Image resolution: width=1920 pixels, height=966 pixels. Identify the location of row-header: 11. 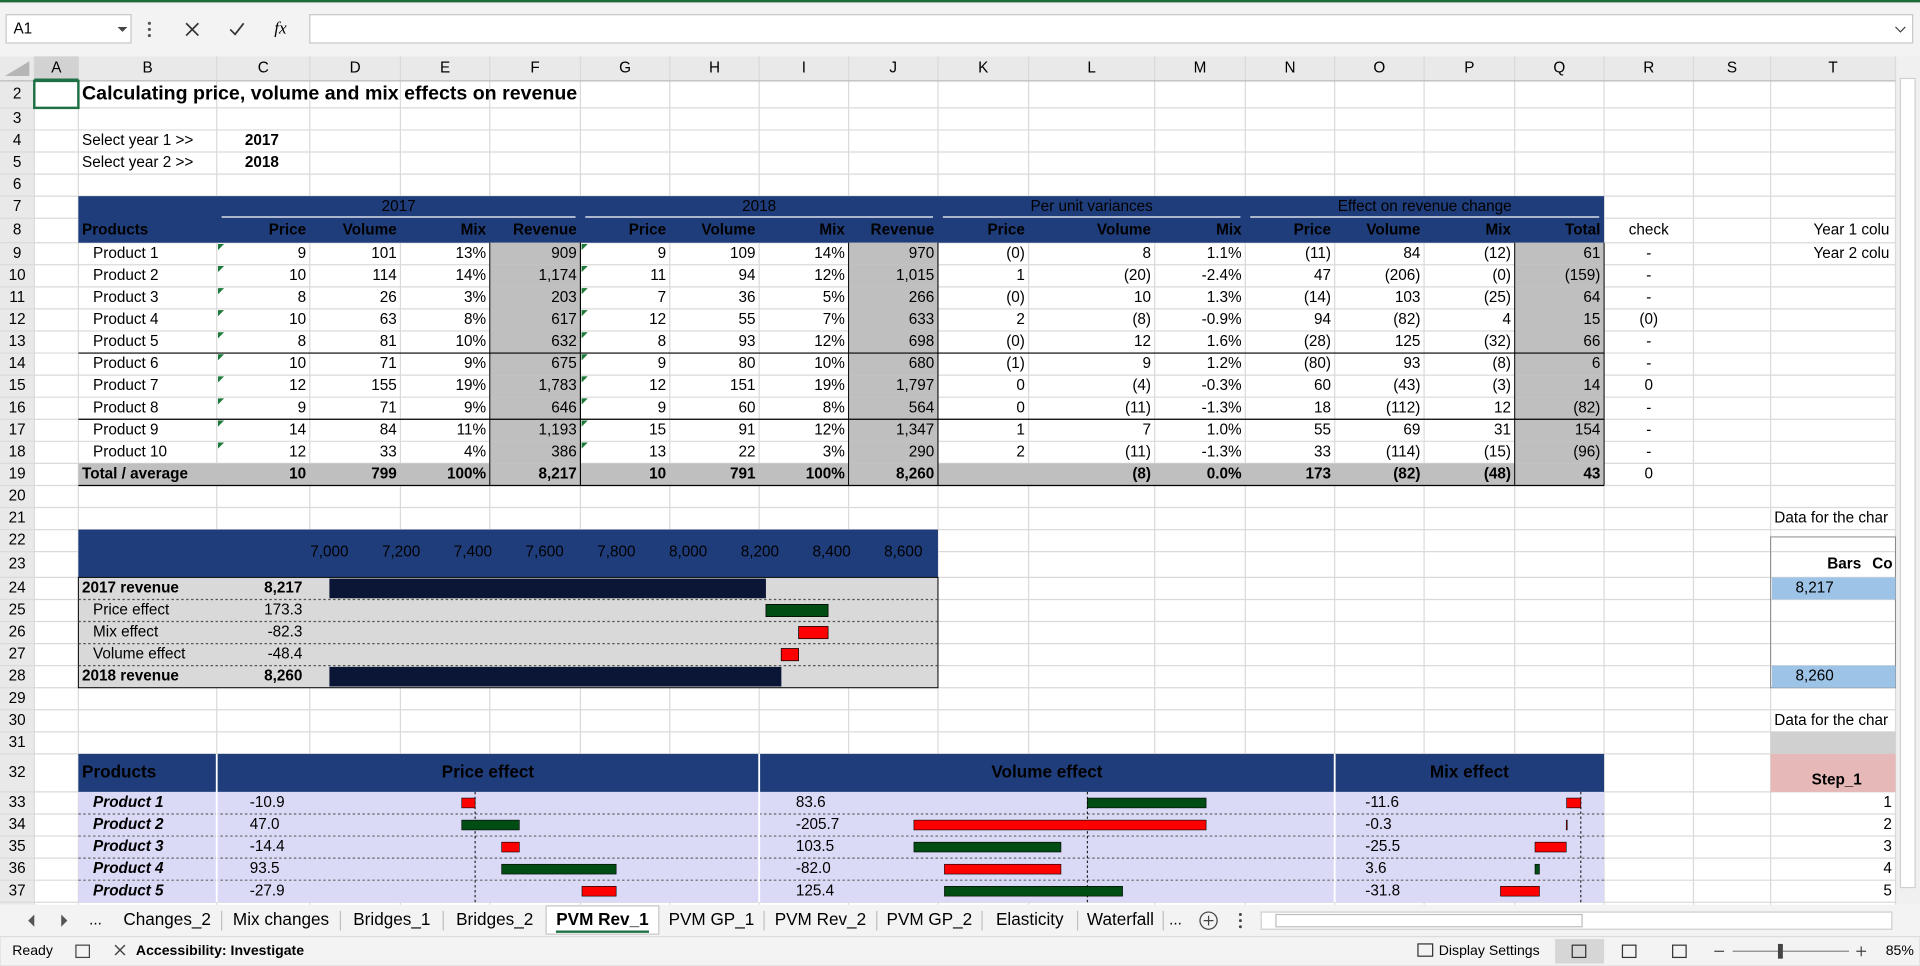
(17, 297).